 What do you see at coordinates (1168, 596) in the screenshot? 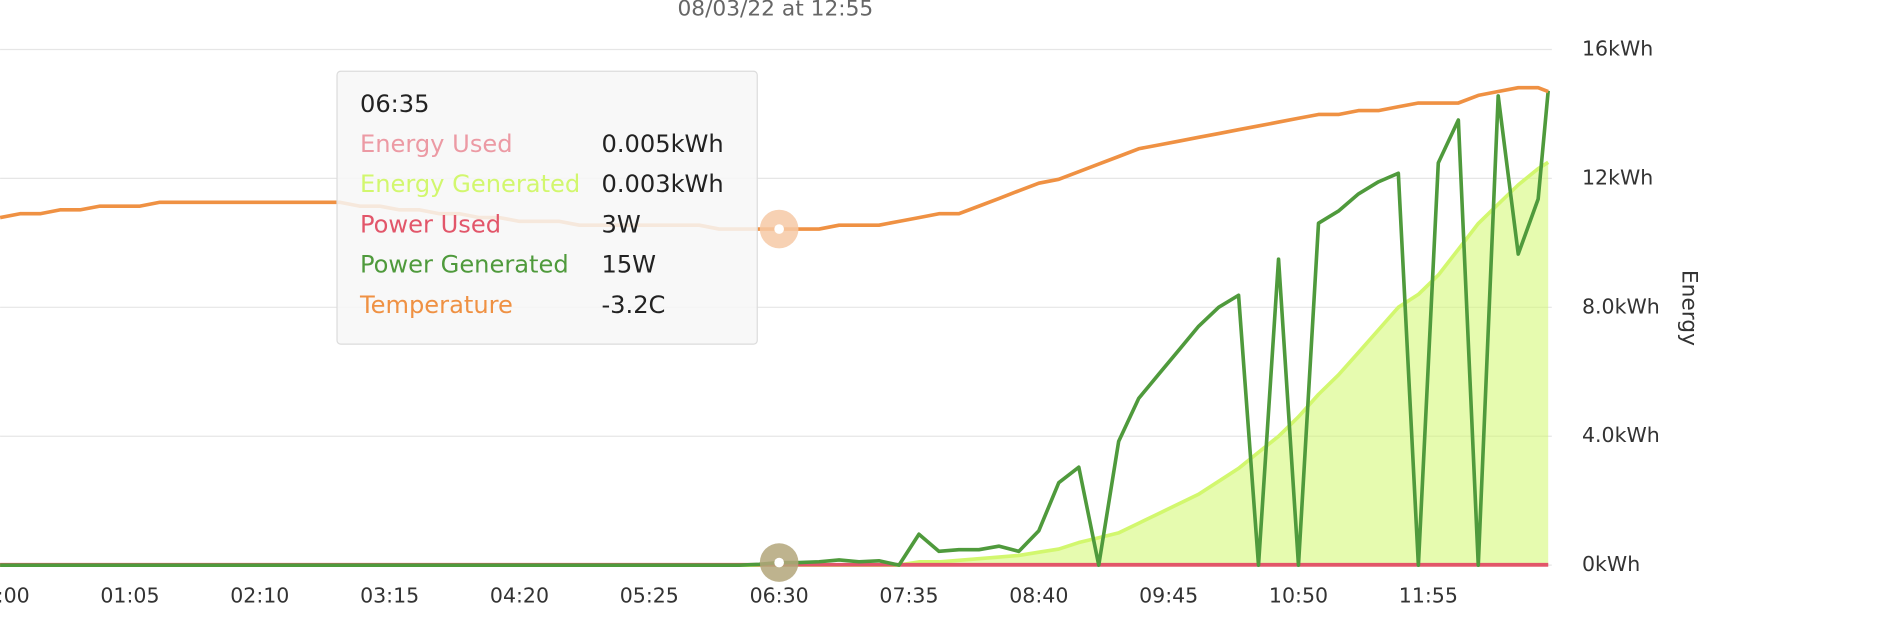
I see `x-tick-label: 09:45` at bounding box center [1168, 596].